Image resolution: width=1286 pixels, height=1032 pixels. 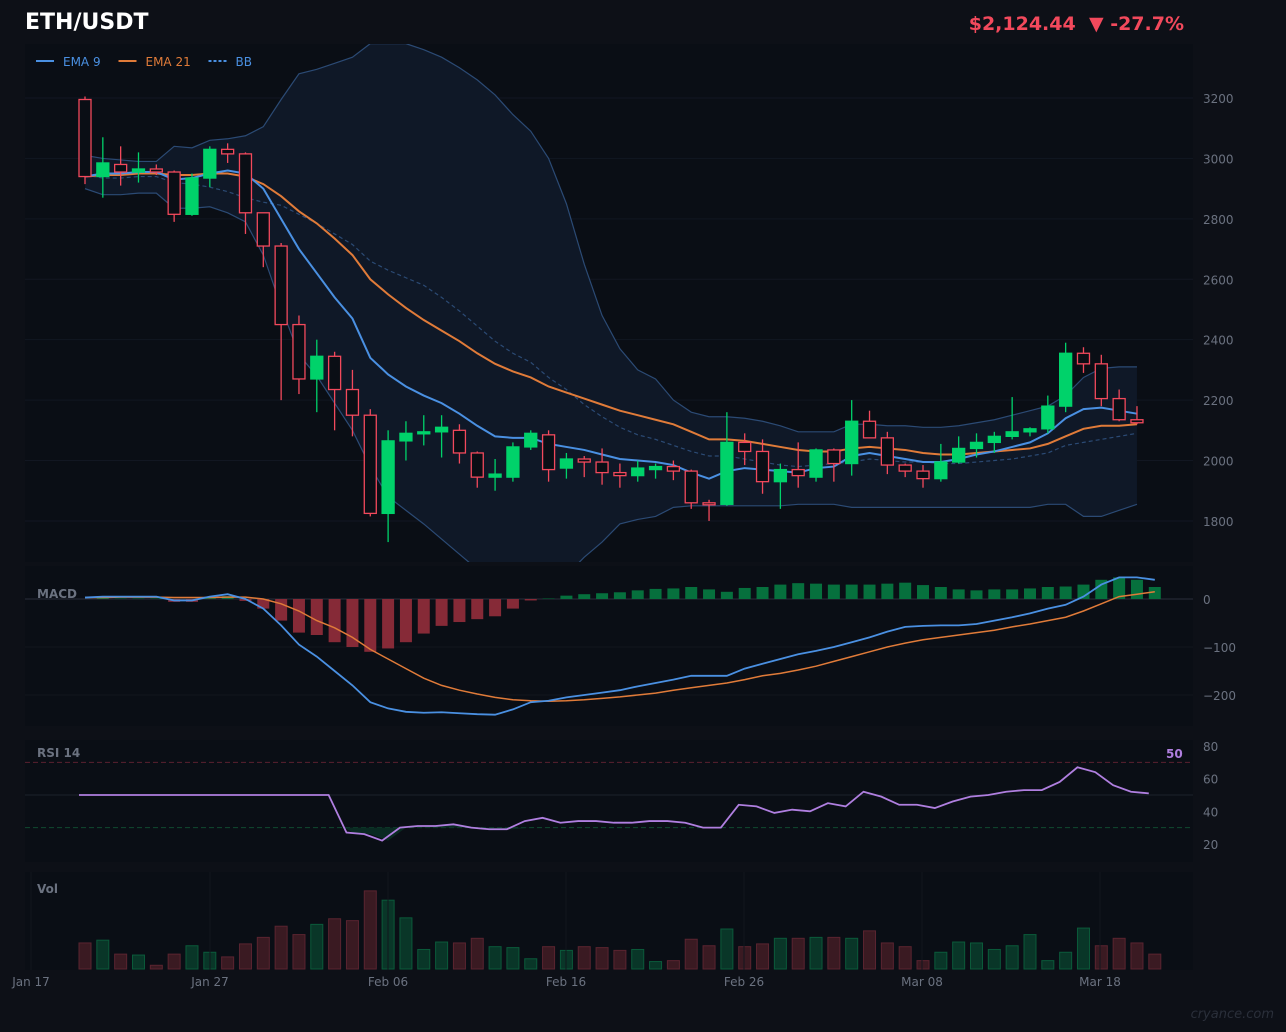 I want to click on rsi-pane, so click(x=609, y=801).